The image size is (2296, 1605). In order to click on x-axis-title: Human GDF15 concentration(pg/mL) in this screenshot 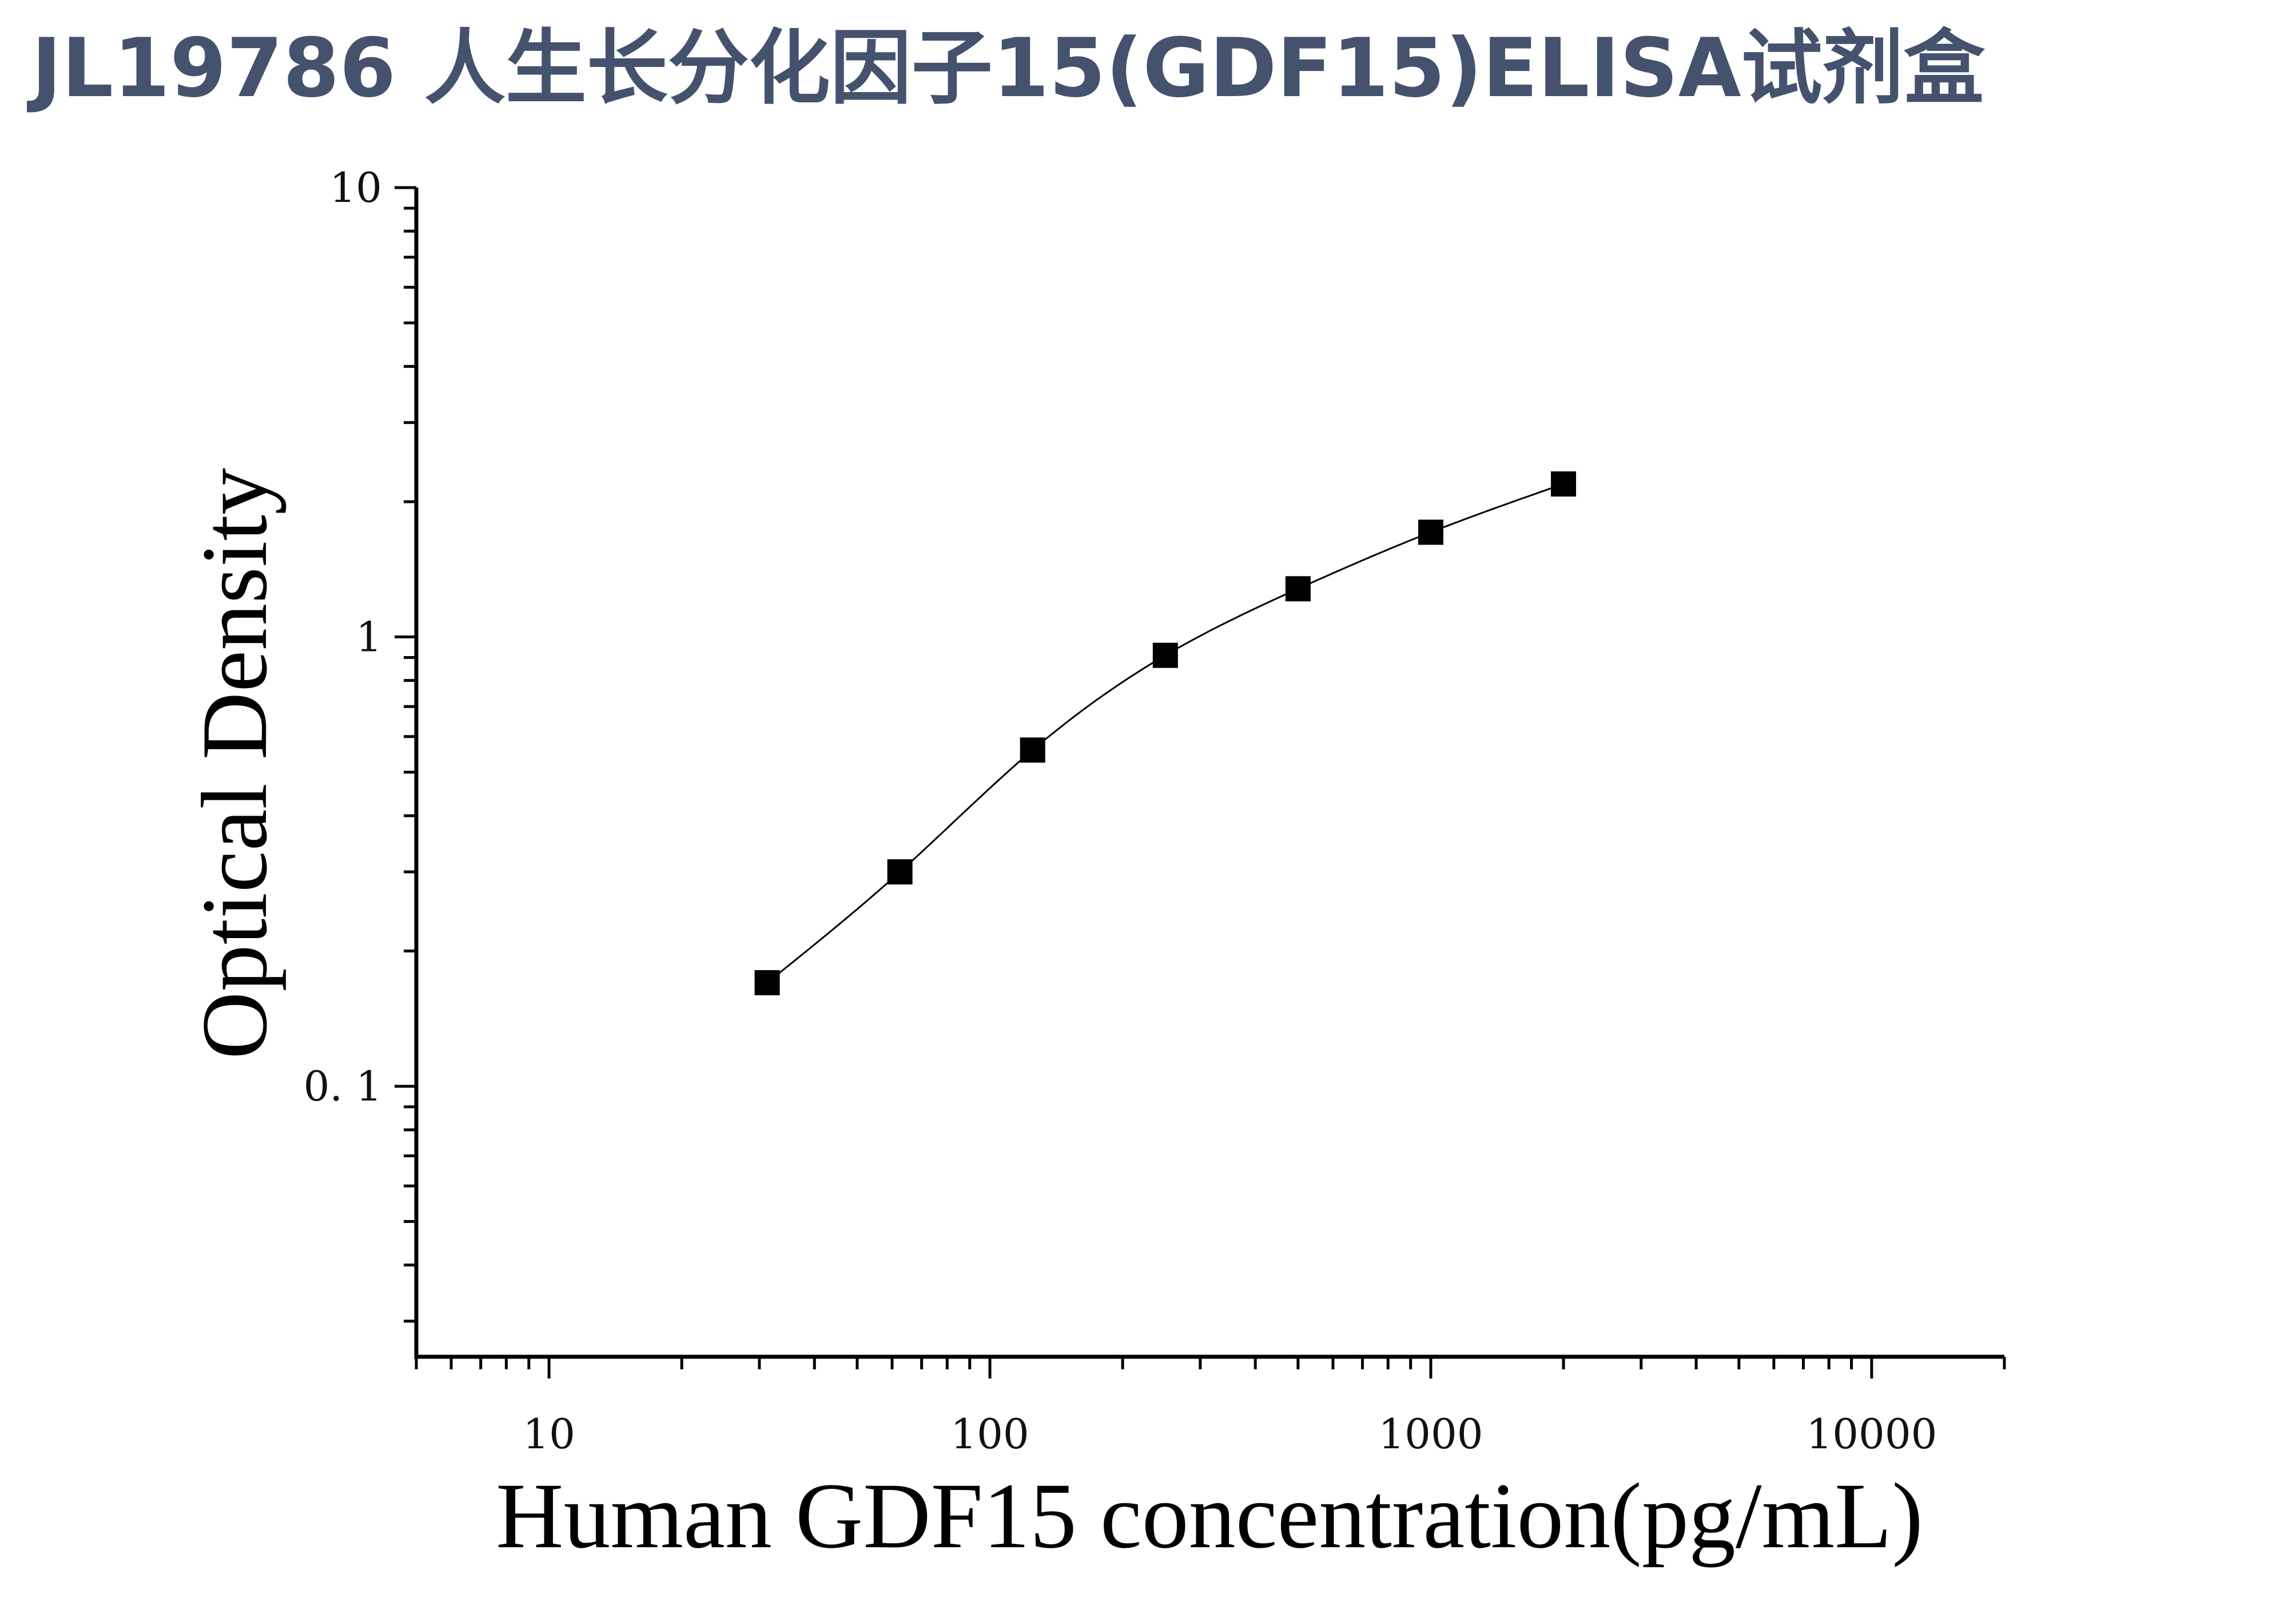, I will do `click(1209, 1516)`.